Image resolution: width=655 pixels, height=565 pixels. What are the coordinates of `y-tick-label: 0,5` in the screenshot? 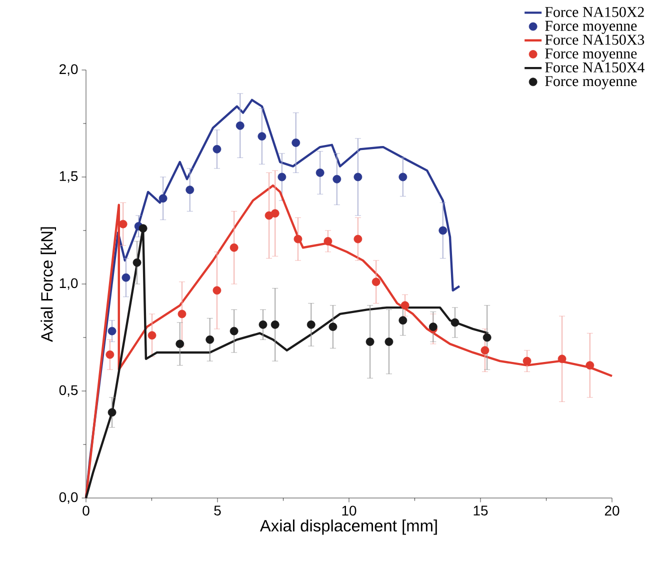 It's located at (68, 391).